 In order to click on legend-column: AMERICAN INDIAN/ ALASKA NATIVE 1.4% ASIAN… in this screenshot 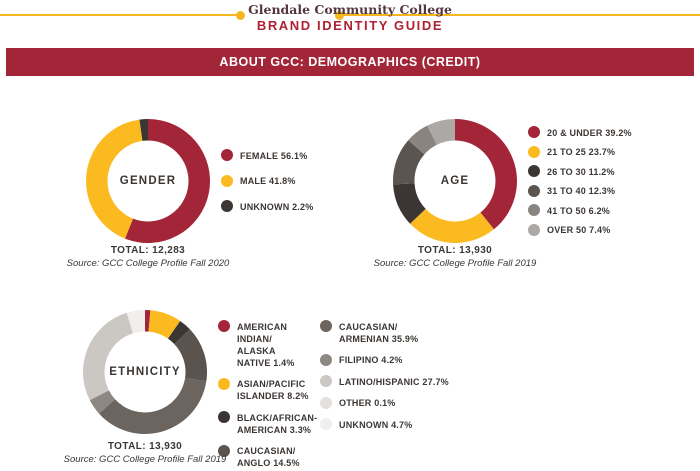, I will do `click(267, 395)`.